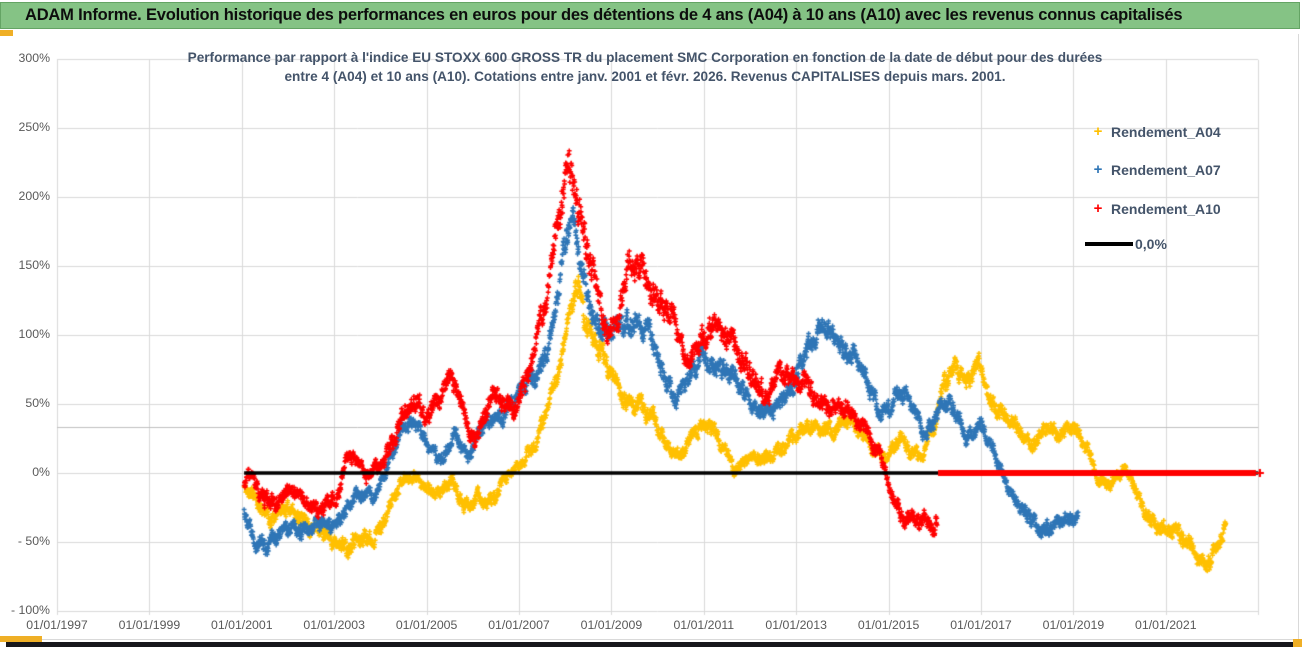 This screenshot has height=647, width=1302. I want to click on legend-item-a10: + Rendement_A10, so click(1153, 209).